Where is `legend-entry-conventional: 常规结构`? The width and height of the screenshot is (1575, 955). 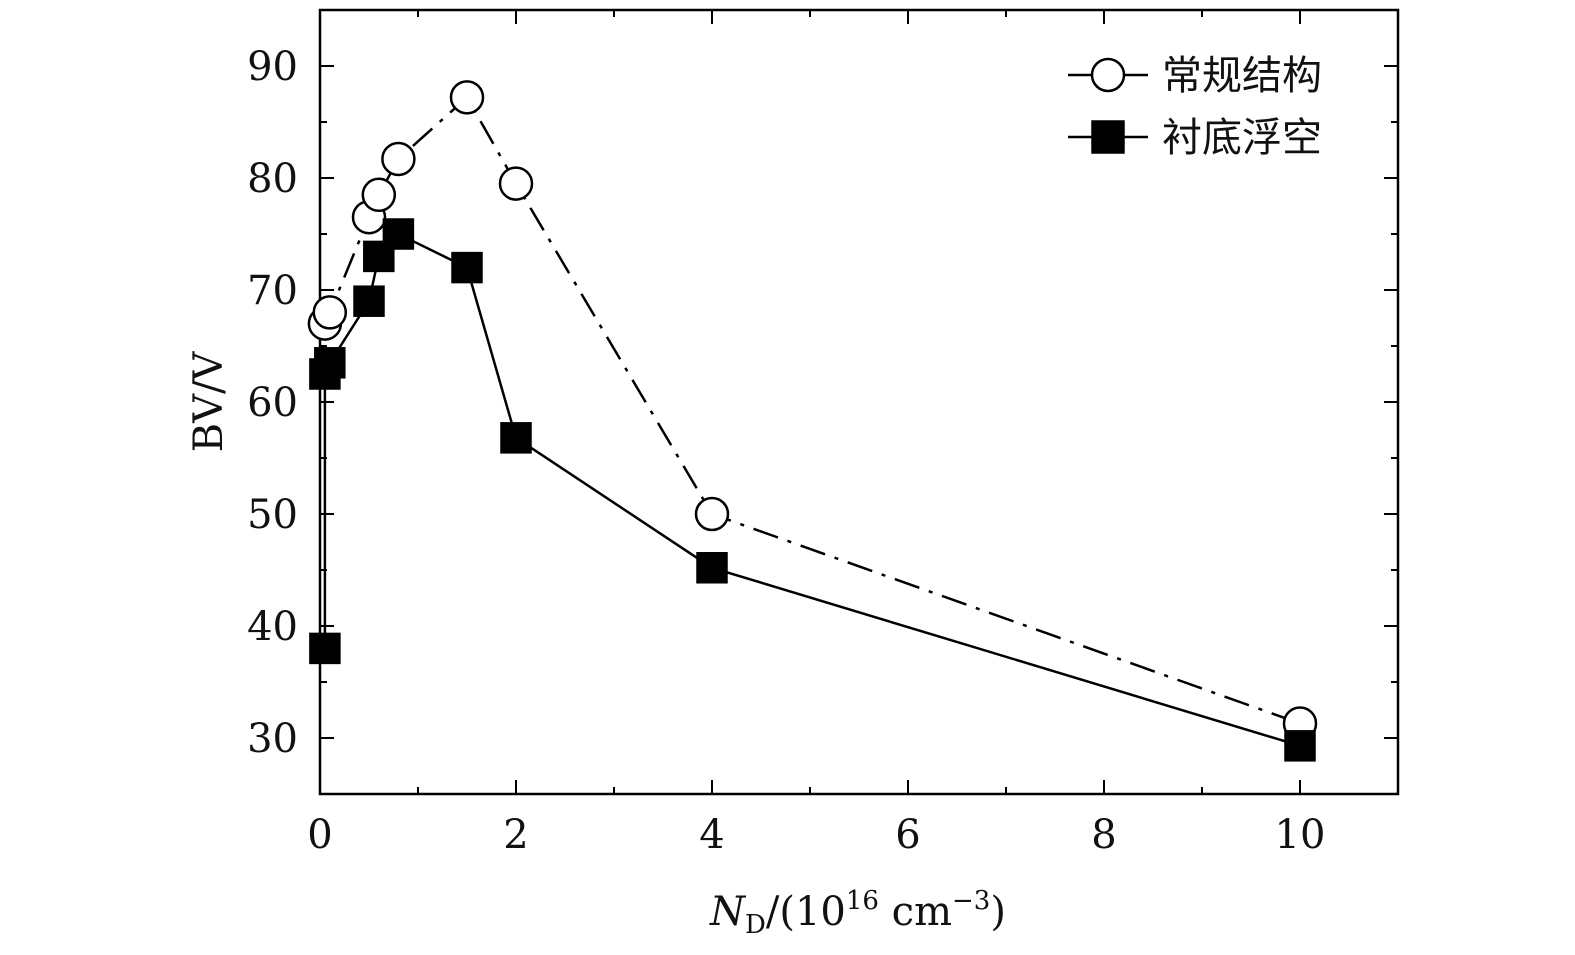 legend-entry-conventional: 常规结构 is located at coordinates (1195, 76).